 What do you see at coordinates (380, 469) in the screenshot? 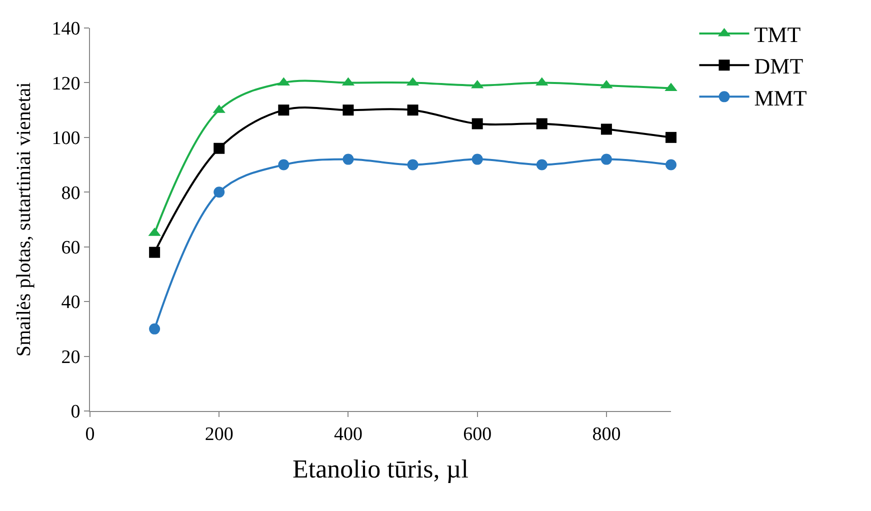
I see `x-axis-title: Etanolio tūris, µl` at bounding box center [380, 469].